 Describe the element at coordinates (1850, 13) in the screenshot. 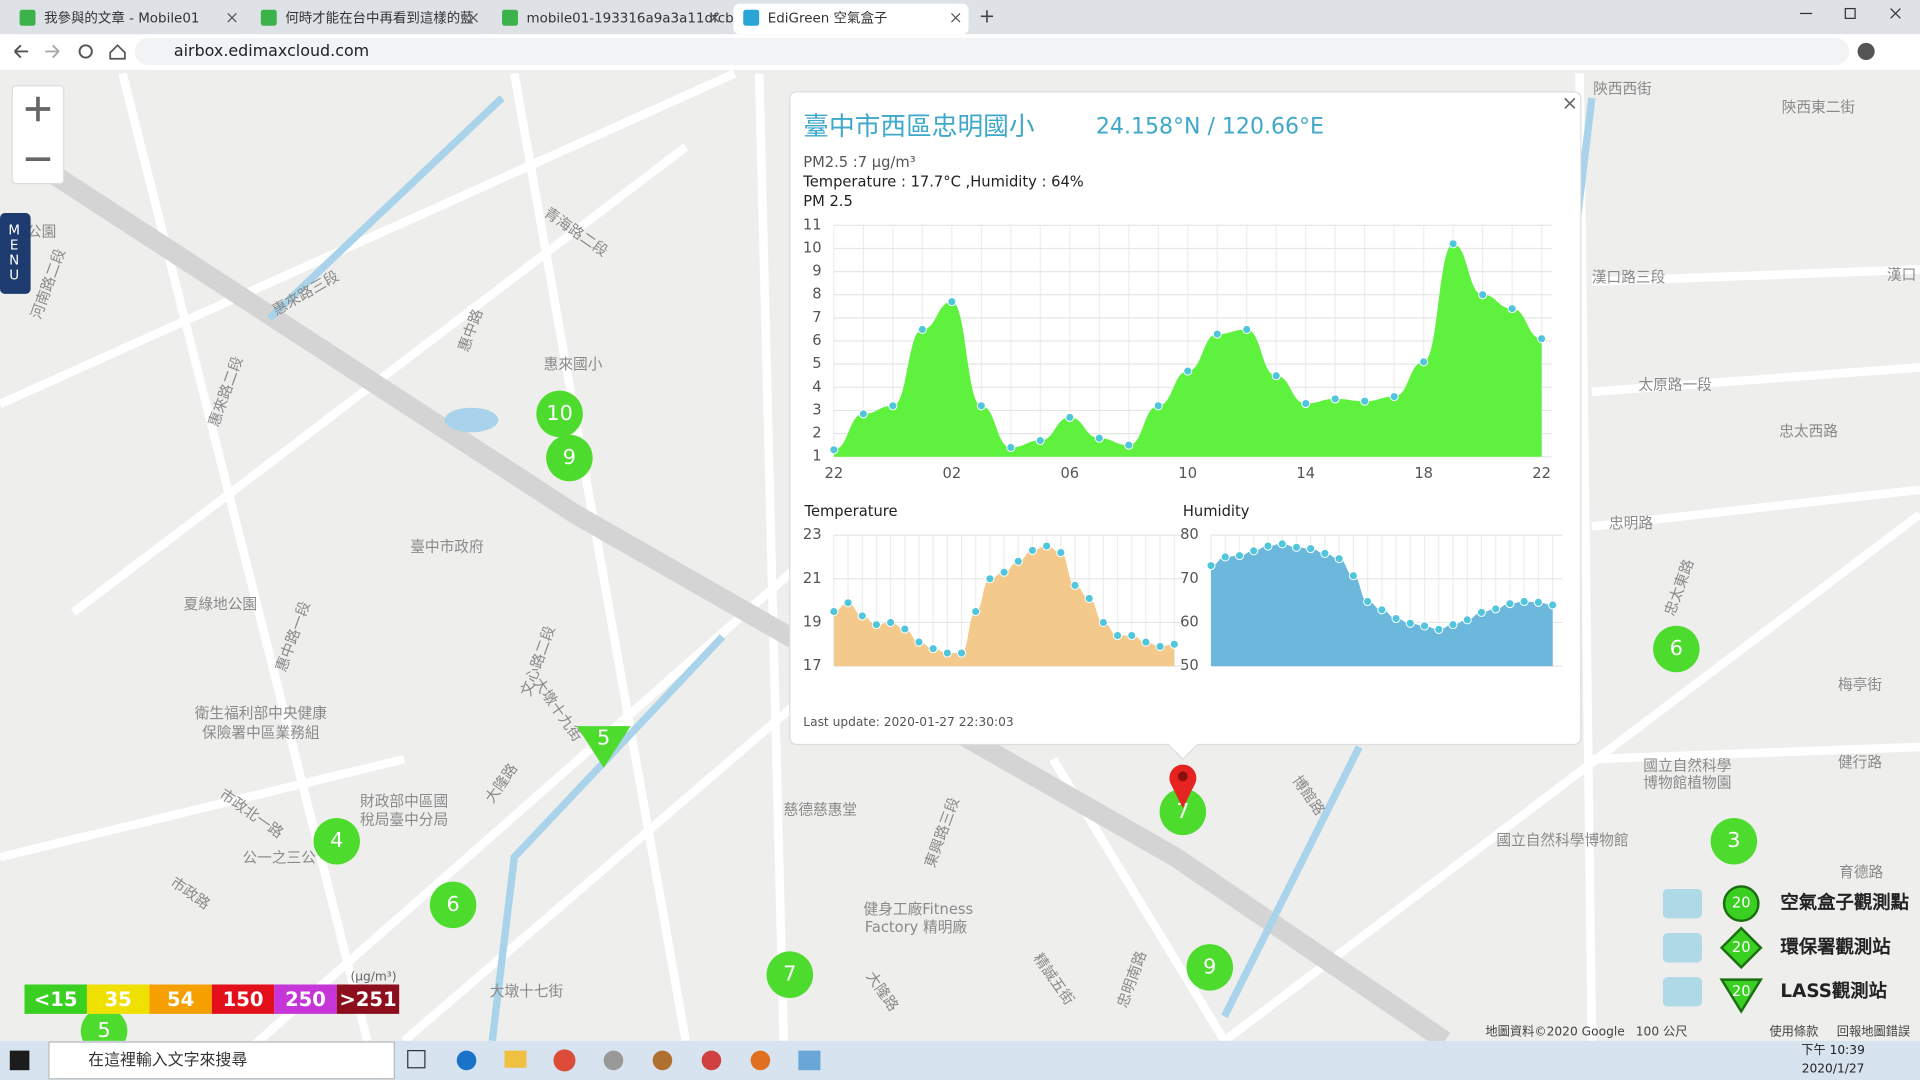

I see `maximize` at that location.